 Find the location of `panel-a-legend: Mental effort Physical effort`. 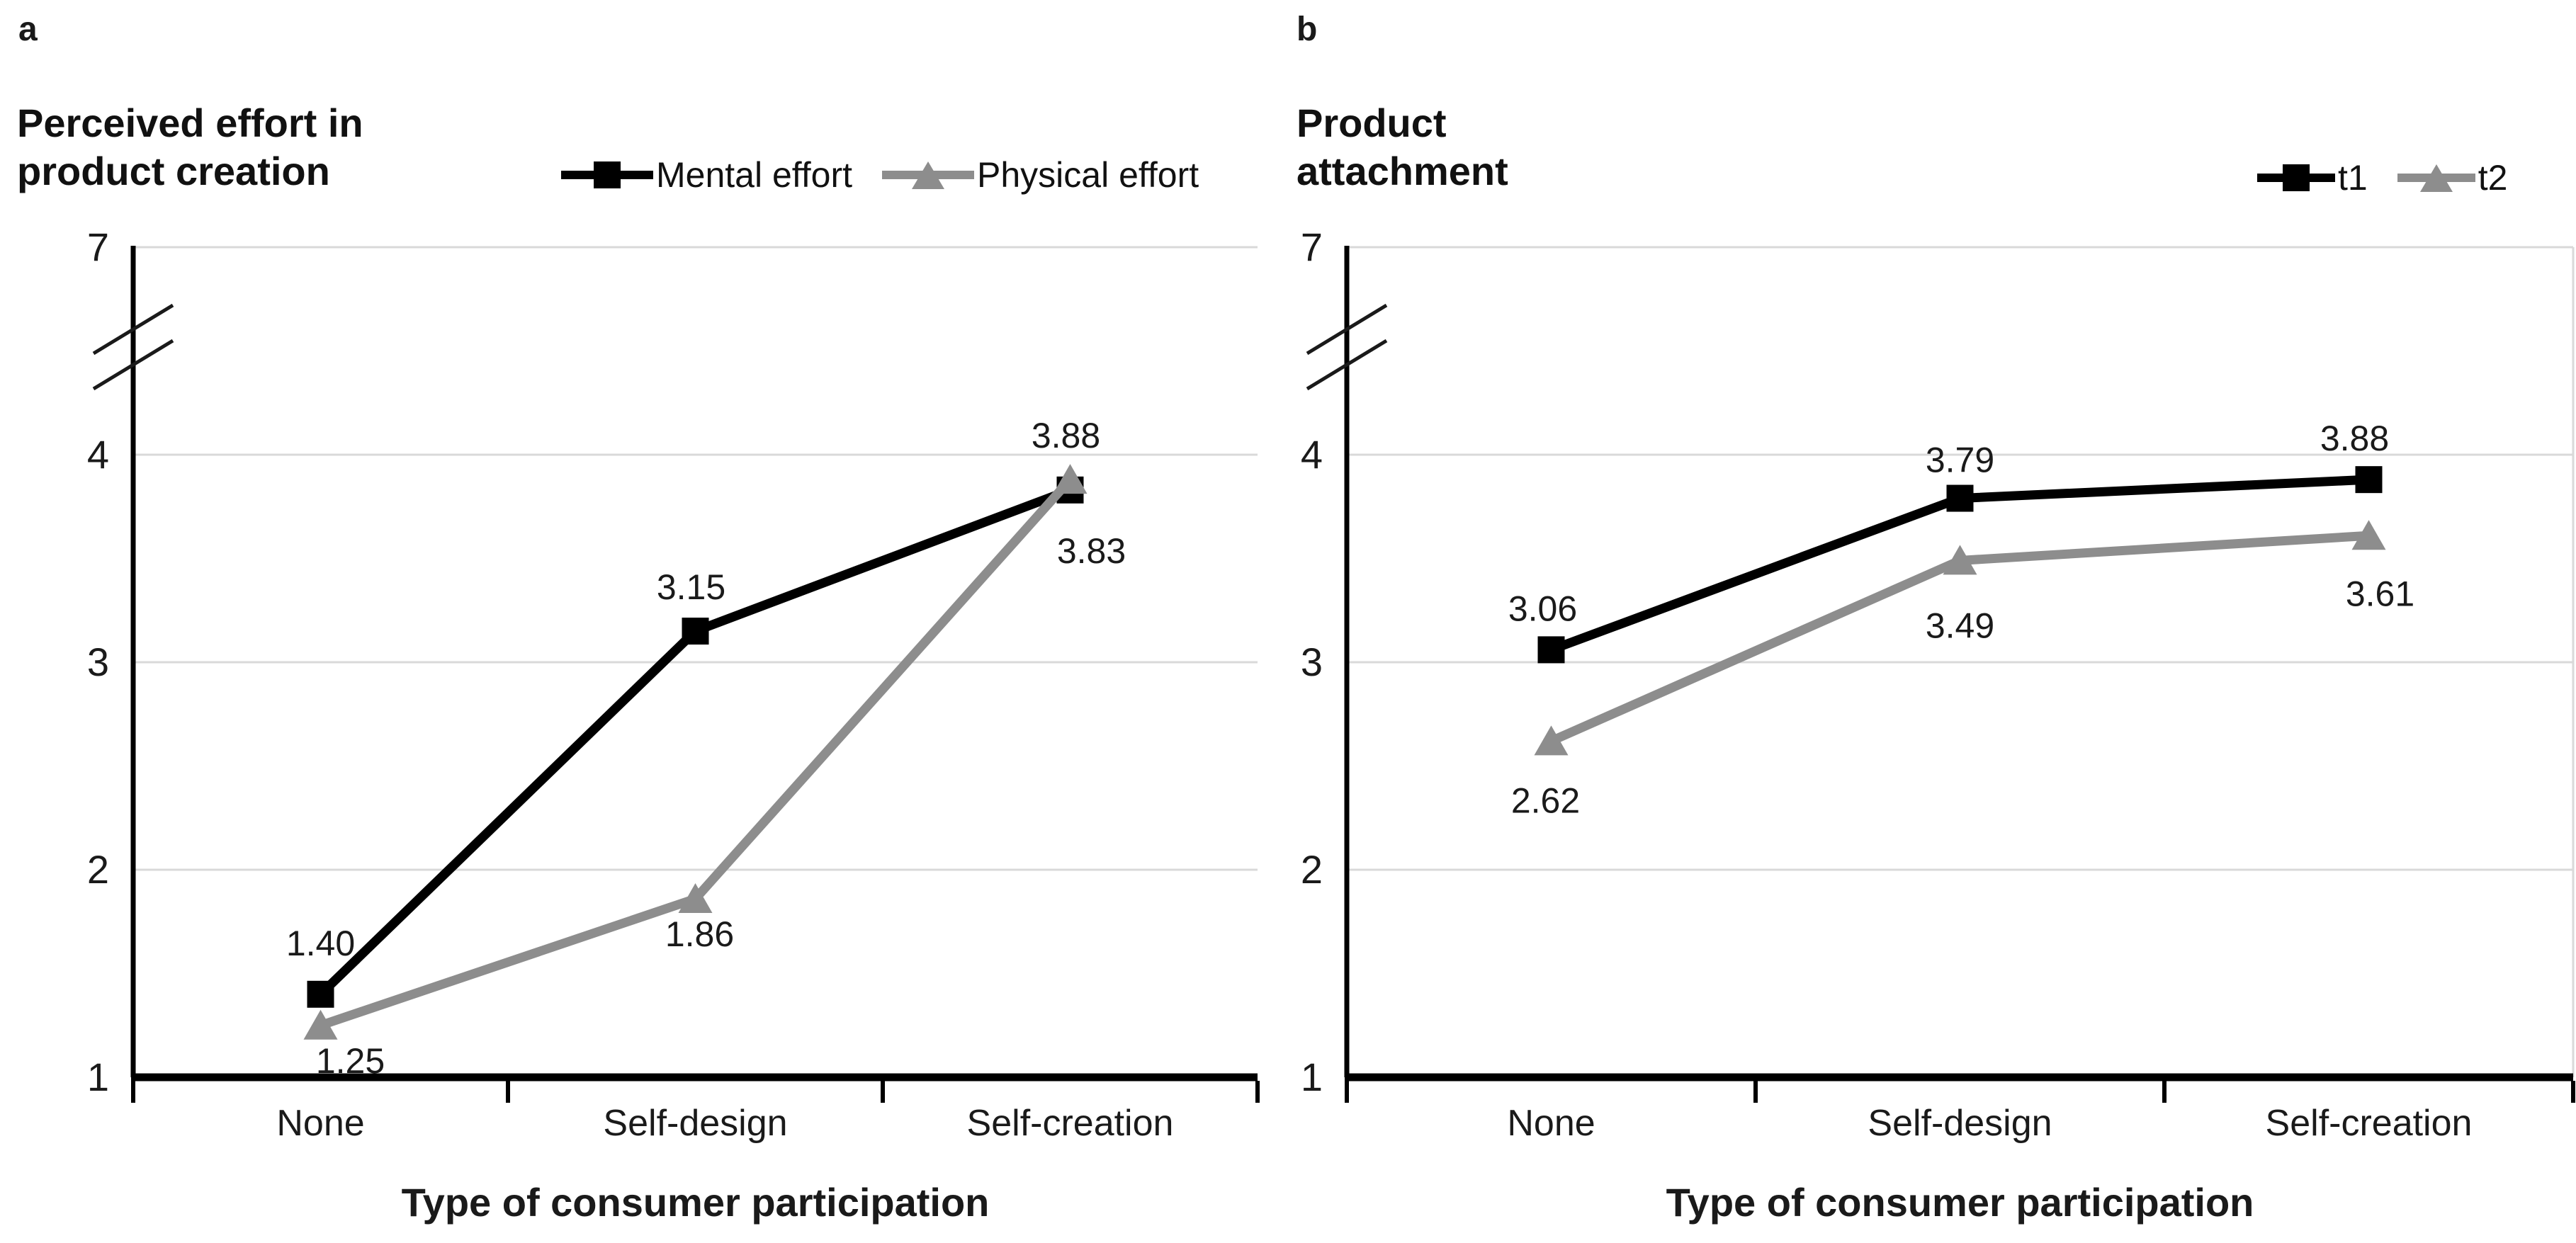

panel-a-legend: Mental effort Physical effort is located at coordinates (880, 174).